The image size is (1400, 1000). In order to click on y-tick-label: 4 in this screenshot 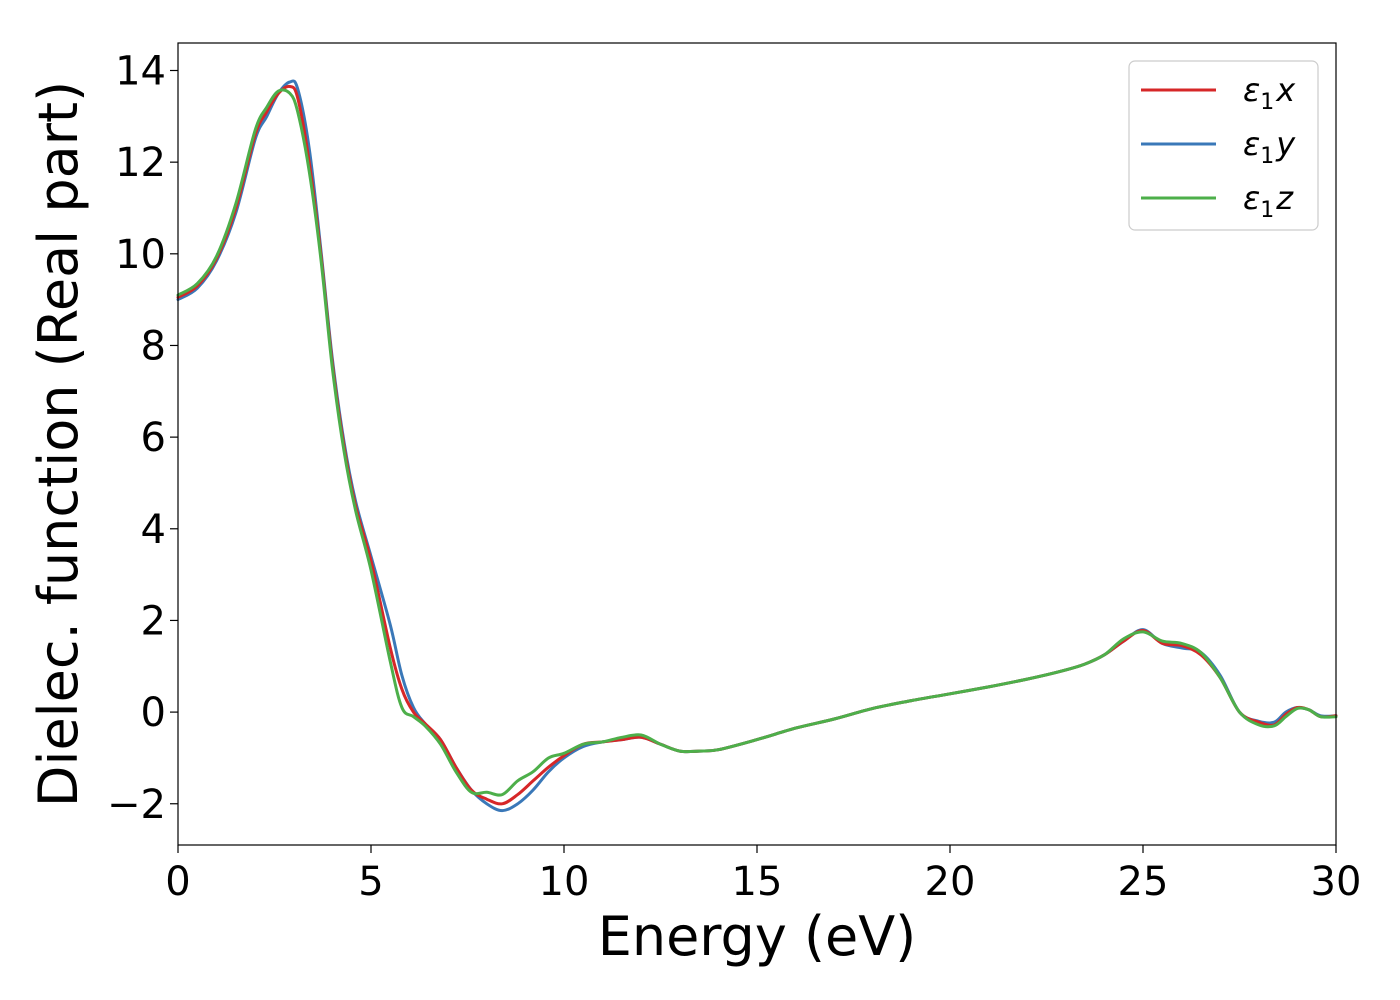, I will do `click(153, 530)`.